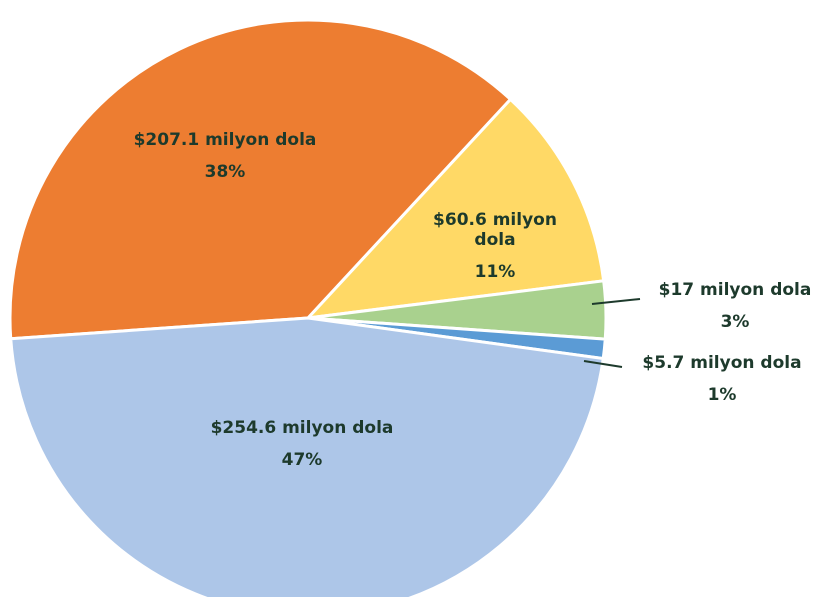  What do you see at coordinates (735, 290) in the screenshot?
I see `value-label: $17 milyon dola` at bounding box center [735, 290].